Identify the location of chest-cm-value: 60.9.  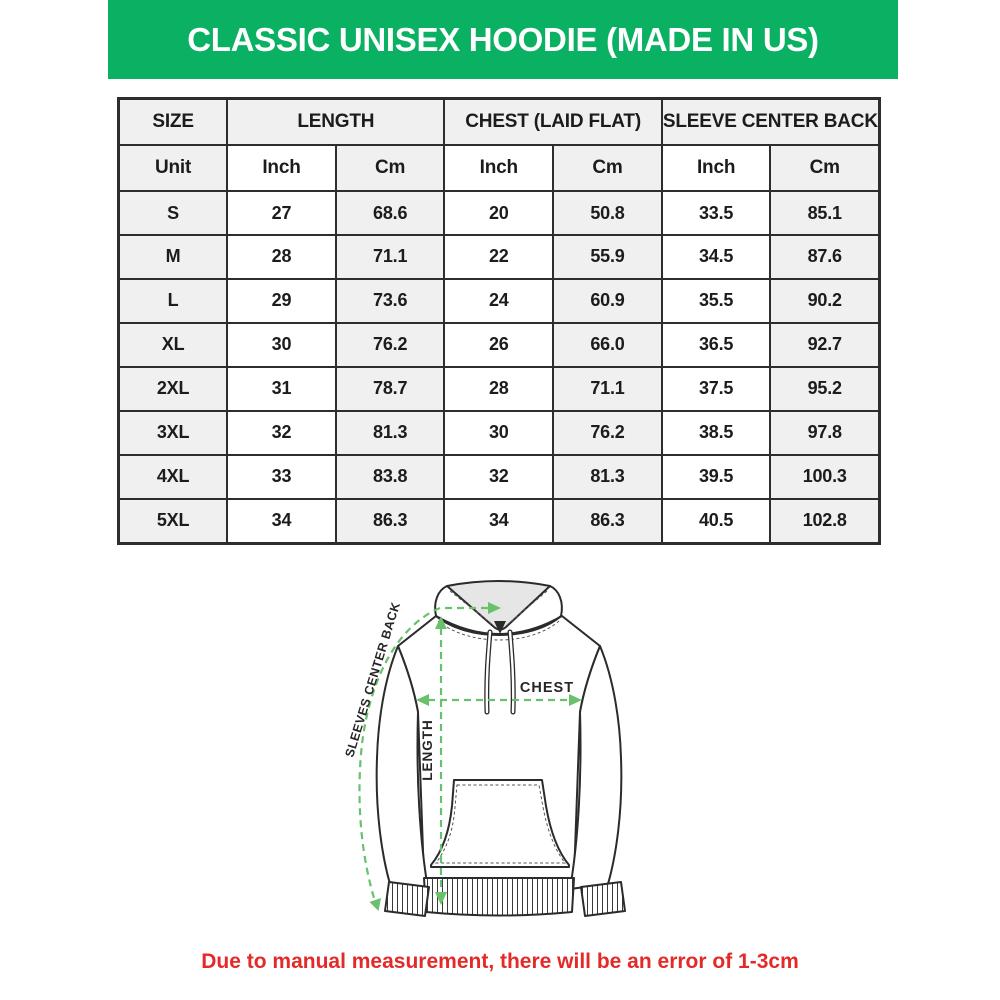
(607, 300).